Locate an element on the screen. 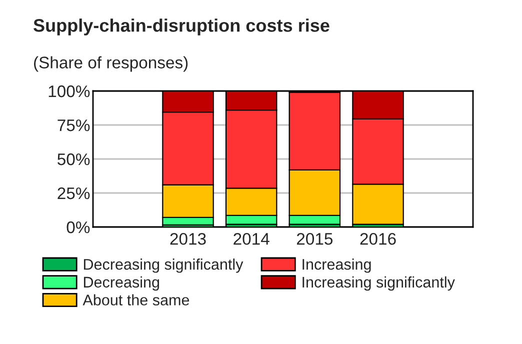 Image resolution: width=522 pixels, height=344 pixels. legend-label: About the same is located at coordinates (136, 300).